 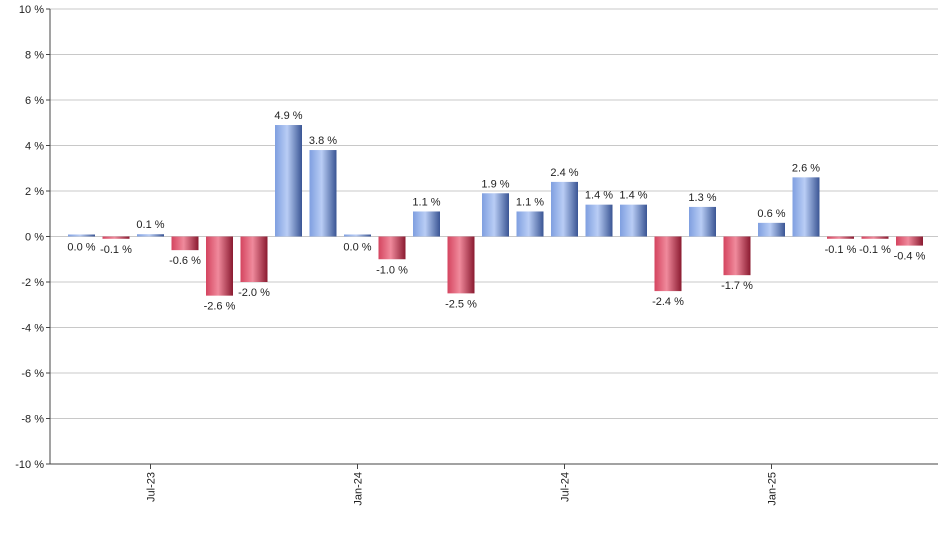 What do you see at coordinates (462, 485) in the screenshot?
I see `x-axis-ticks: Jul-23 Jan-24 Jul-24 Jan-25` at bounding box center [462, 485].